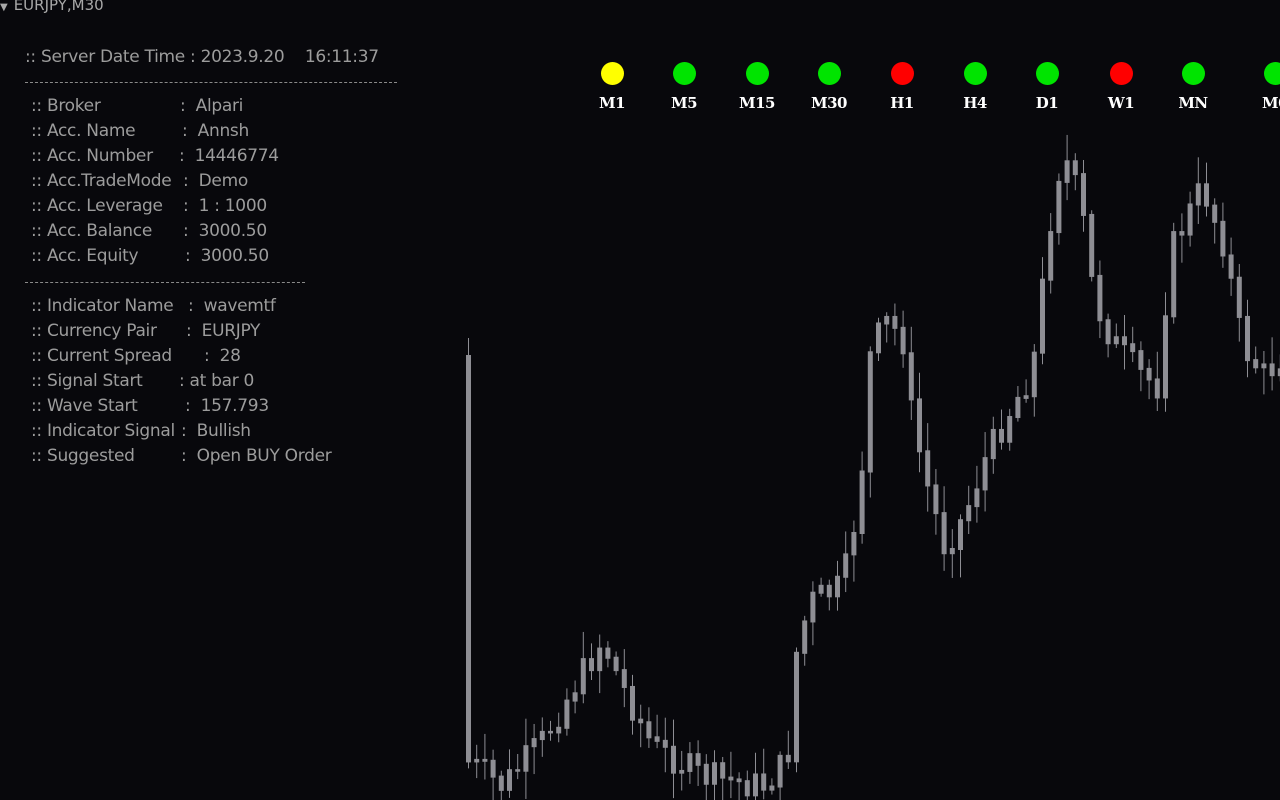 The image size is (1280, 800). I want to click on info-label: :: Indicator Name, so click(102, 306).